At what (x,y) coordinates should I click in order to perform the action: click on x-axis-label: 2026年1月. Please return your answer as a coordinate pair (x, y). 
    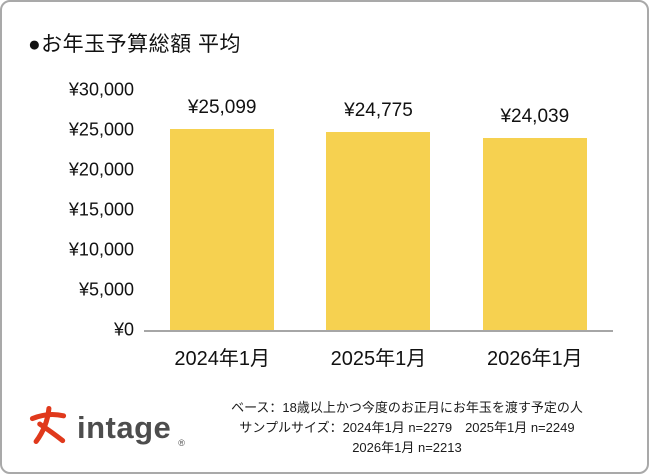
    Looking at the image, I should click on (535, 359).